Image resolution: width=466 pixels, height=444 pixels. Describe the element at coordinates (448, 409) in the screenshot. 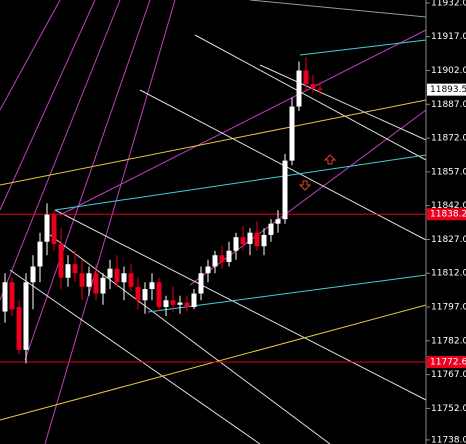

I see `y-tick-label: 11752.0` at that location.